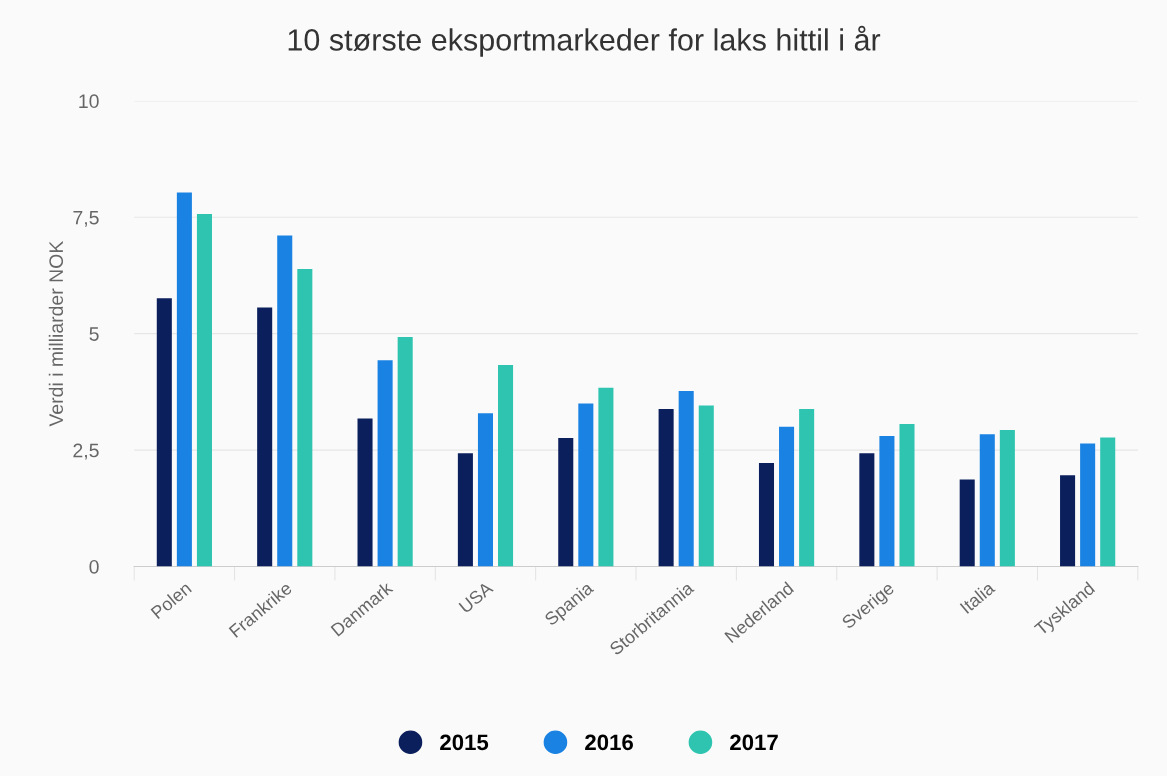  Describe the element at coordinates (89, 101) in the screenshot. I see `y-tick-label: 10` at that location.